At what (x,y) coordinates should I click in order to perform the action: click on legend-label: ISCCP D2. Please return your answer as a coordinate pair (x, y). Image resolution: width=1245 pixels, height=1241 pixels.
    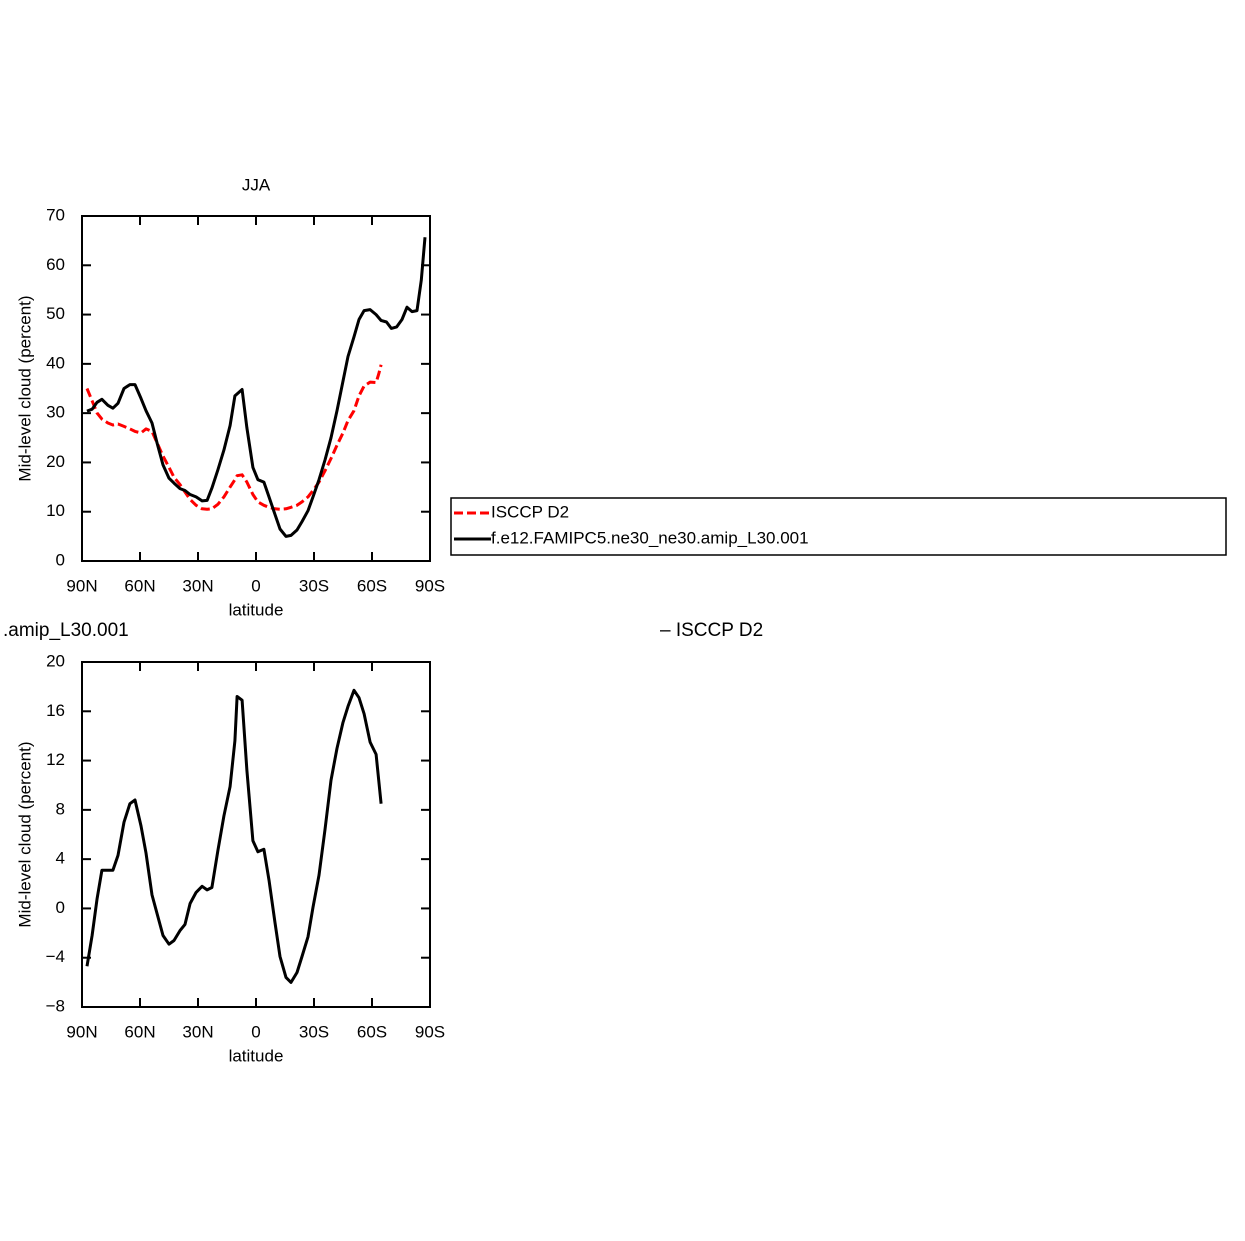
    Looking at the image, I should click on (530, 511).